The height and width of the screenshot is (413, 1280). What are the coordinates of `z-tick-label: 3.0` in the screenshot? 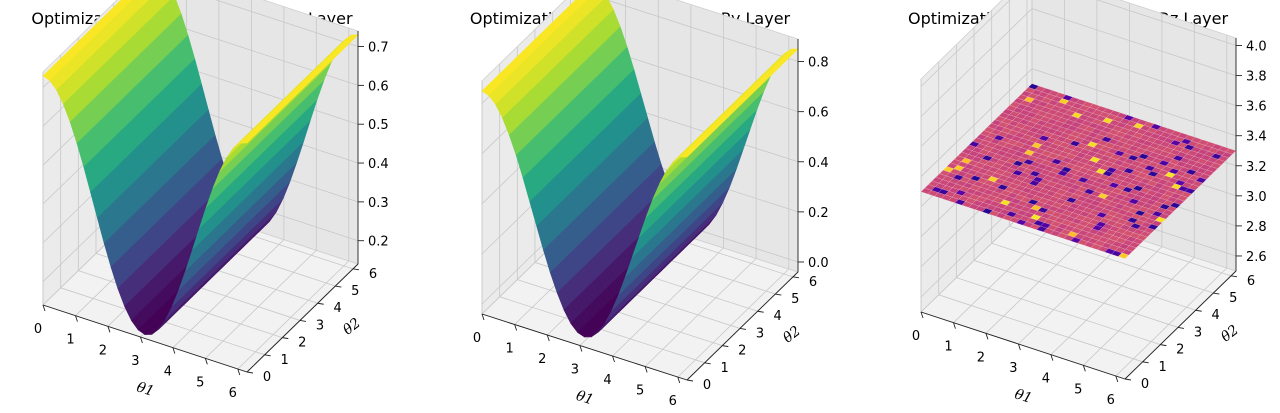 It's located at (1256, 197).